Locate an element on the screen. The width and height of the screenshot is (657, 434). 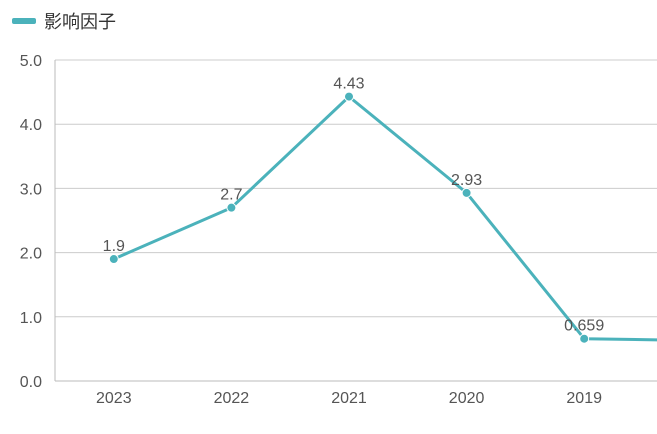
legend-swatch-icon is located at coordinates (24, 21).